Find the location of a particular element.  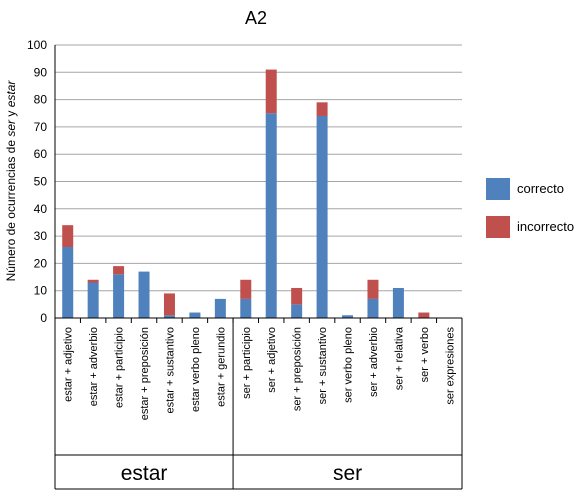

y-tick-label: 10 is located at coordinates (41, 291).